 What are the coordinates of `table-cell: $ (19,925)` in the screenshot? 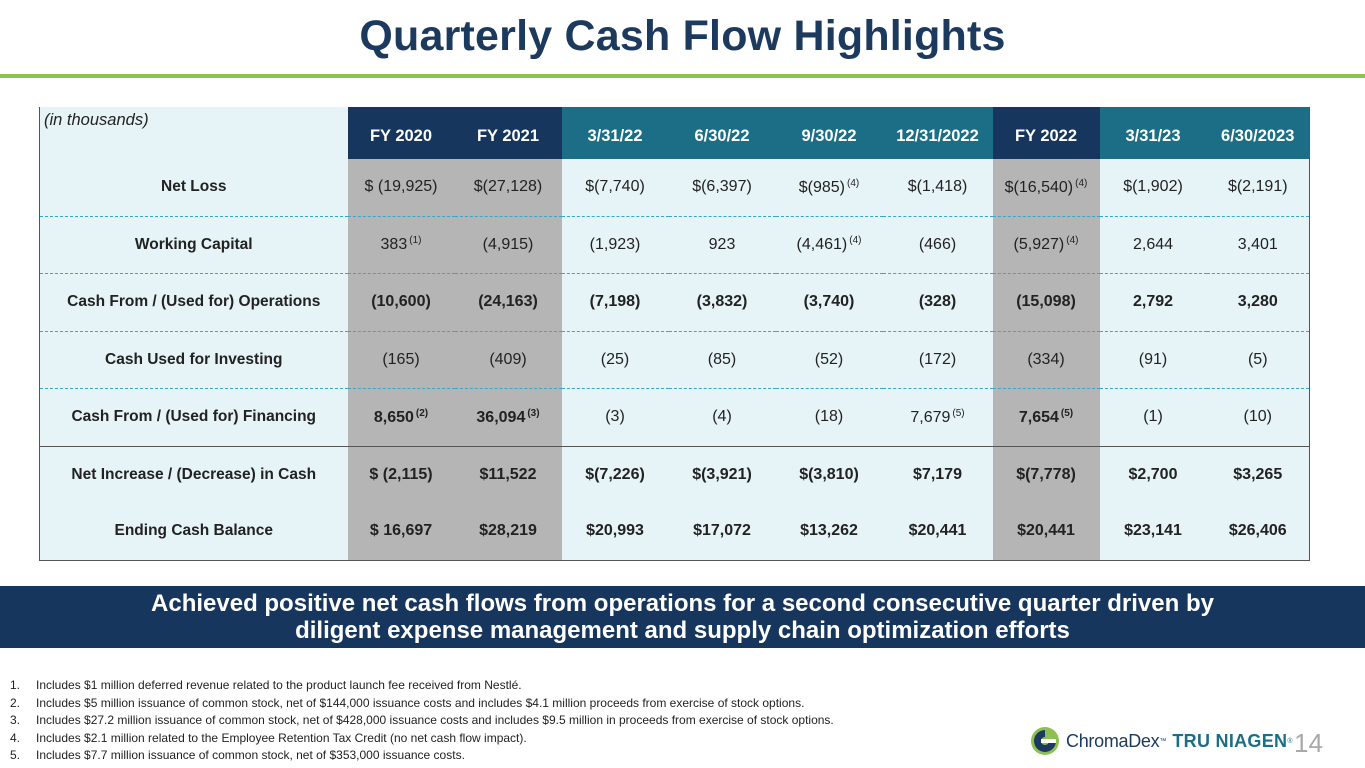 It's located at (401, 188).